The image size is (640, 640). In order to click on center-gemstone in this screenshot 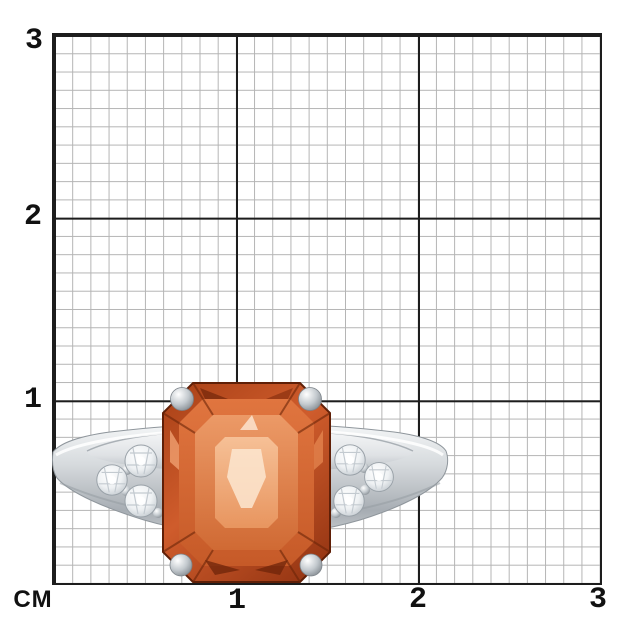, I will do `click(246, 482)`.